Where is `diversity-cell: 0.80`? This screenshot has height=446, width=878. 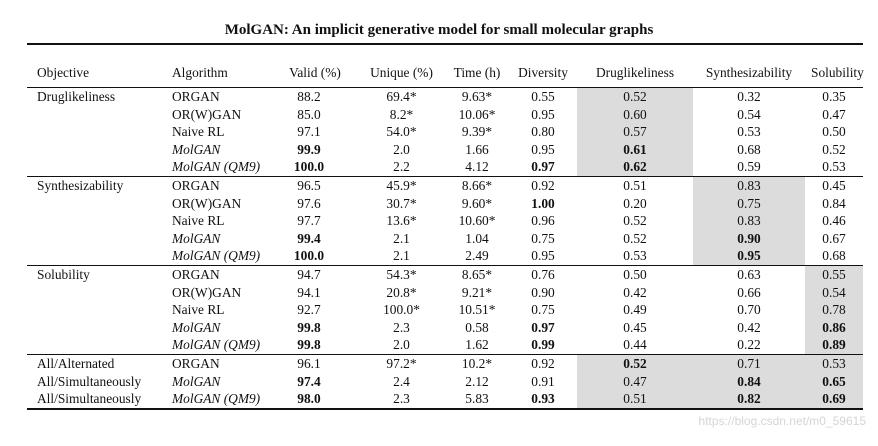
diversity-cell: 0.80 is located at coordinates (543, 132).